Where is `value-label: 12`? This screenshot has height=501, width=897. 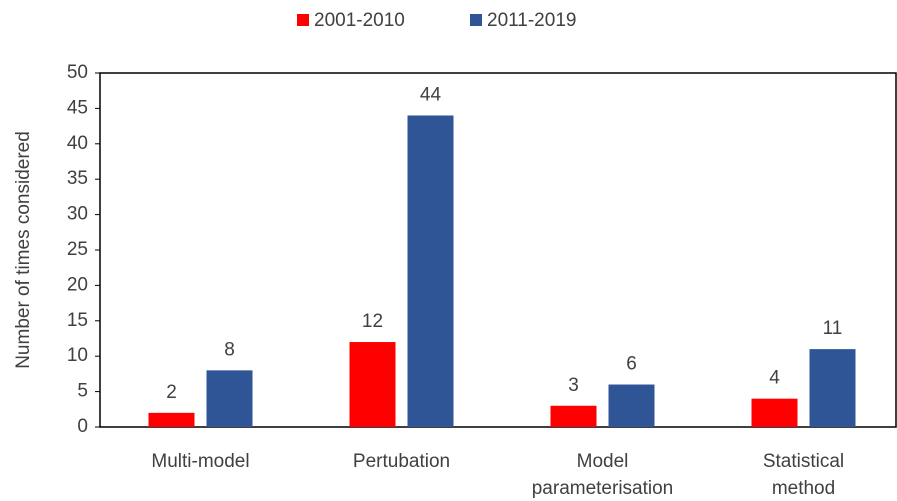 value-label: 12 is located at coordinates (372, 321).